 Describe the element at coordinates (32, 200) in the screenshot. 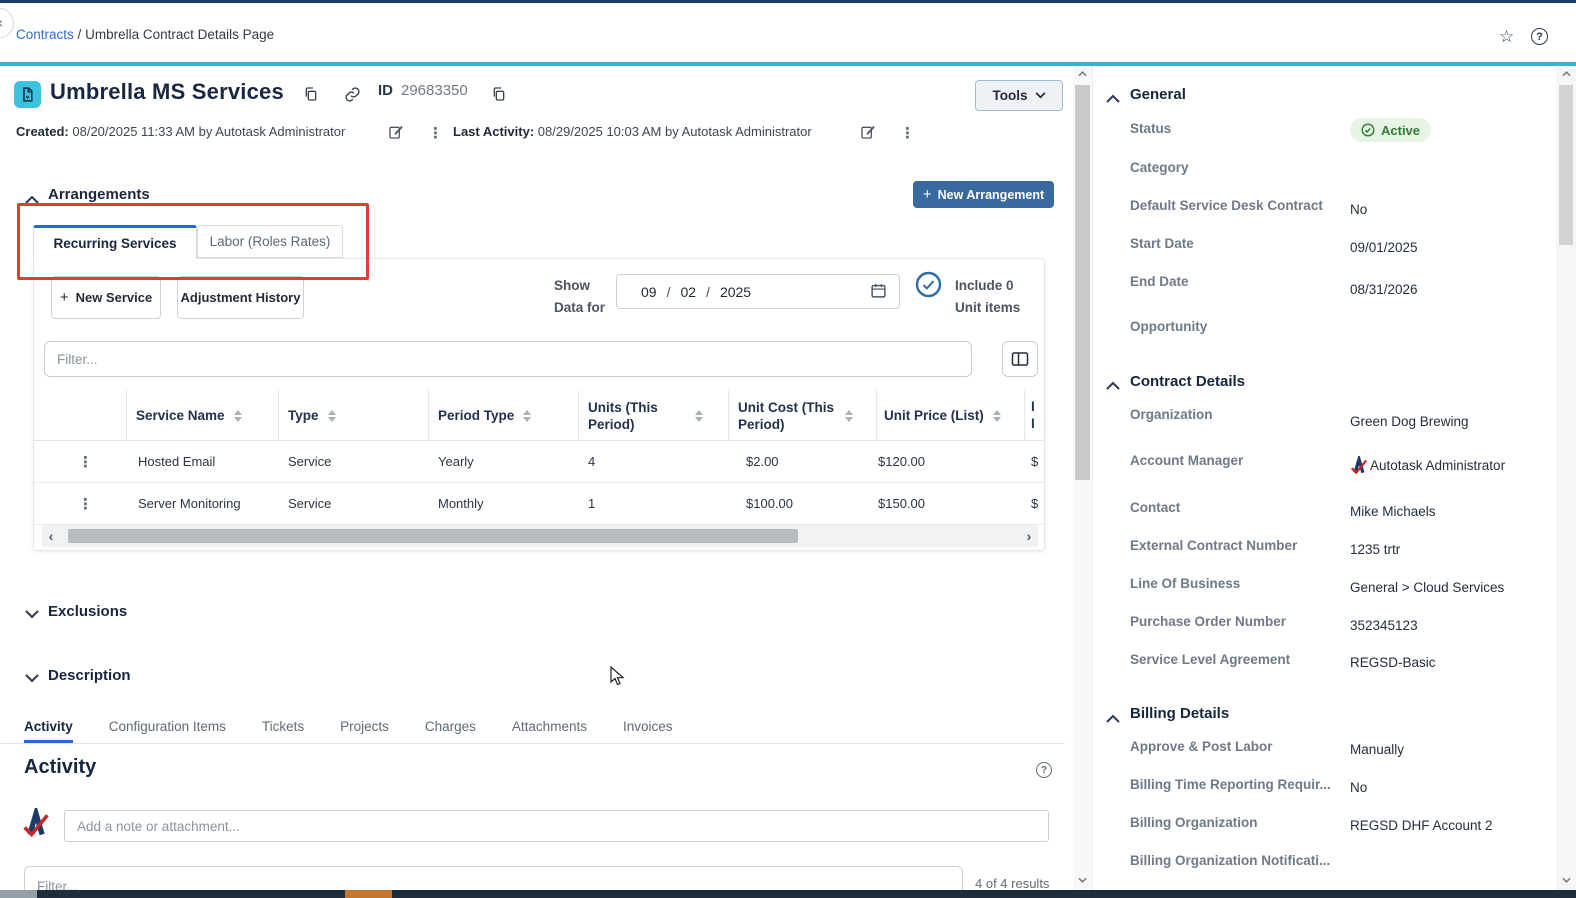

I see `collapse-arrangements-icon` at that location.